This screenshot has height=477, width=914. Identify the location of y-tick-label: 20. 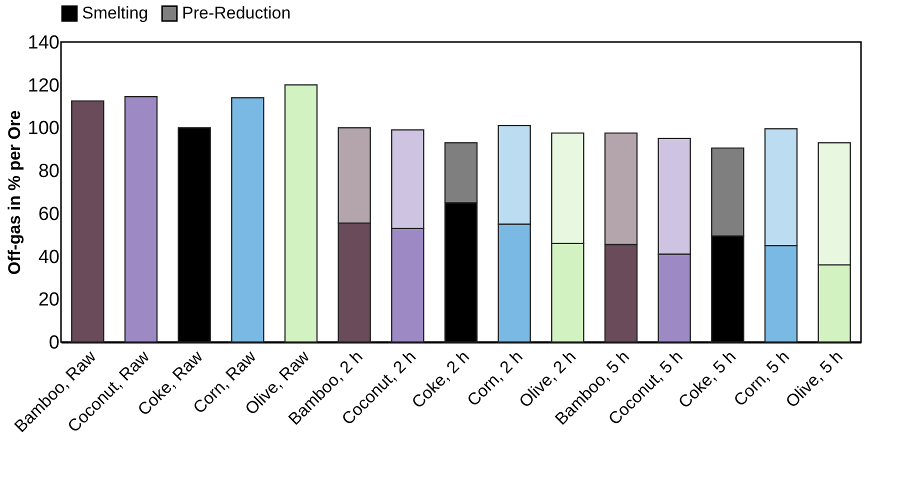
(49, 300).